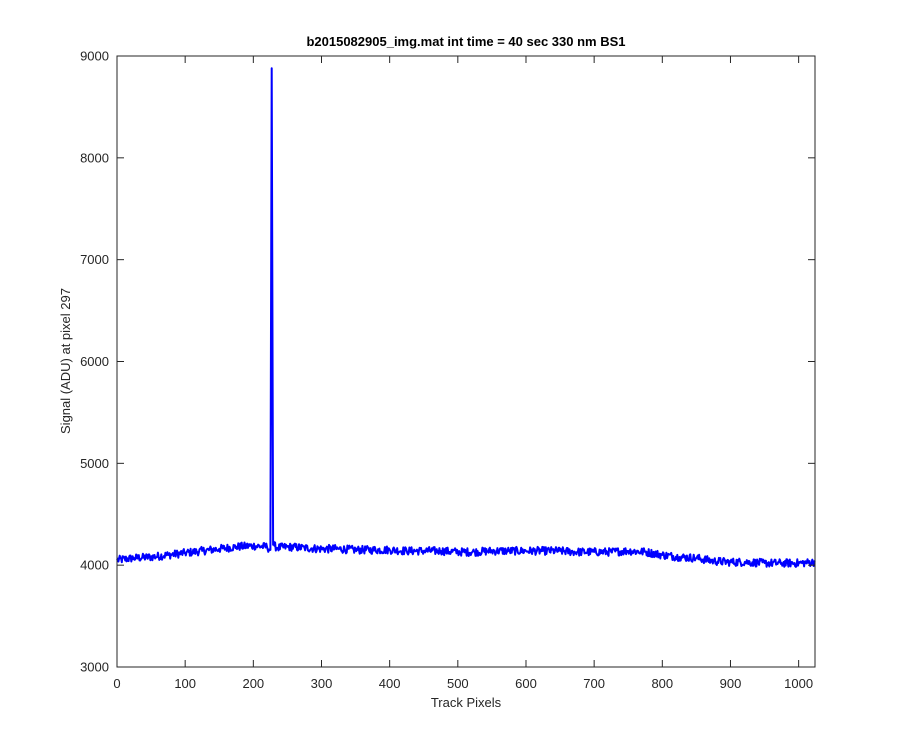 The width and height of the screenshot is (900, 755). What do you see at coordinates (798, 683) in the screenshot?
I see `x-tick-label: 1000` at bounding box center [798, 683].